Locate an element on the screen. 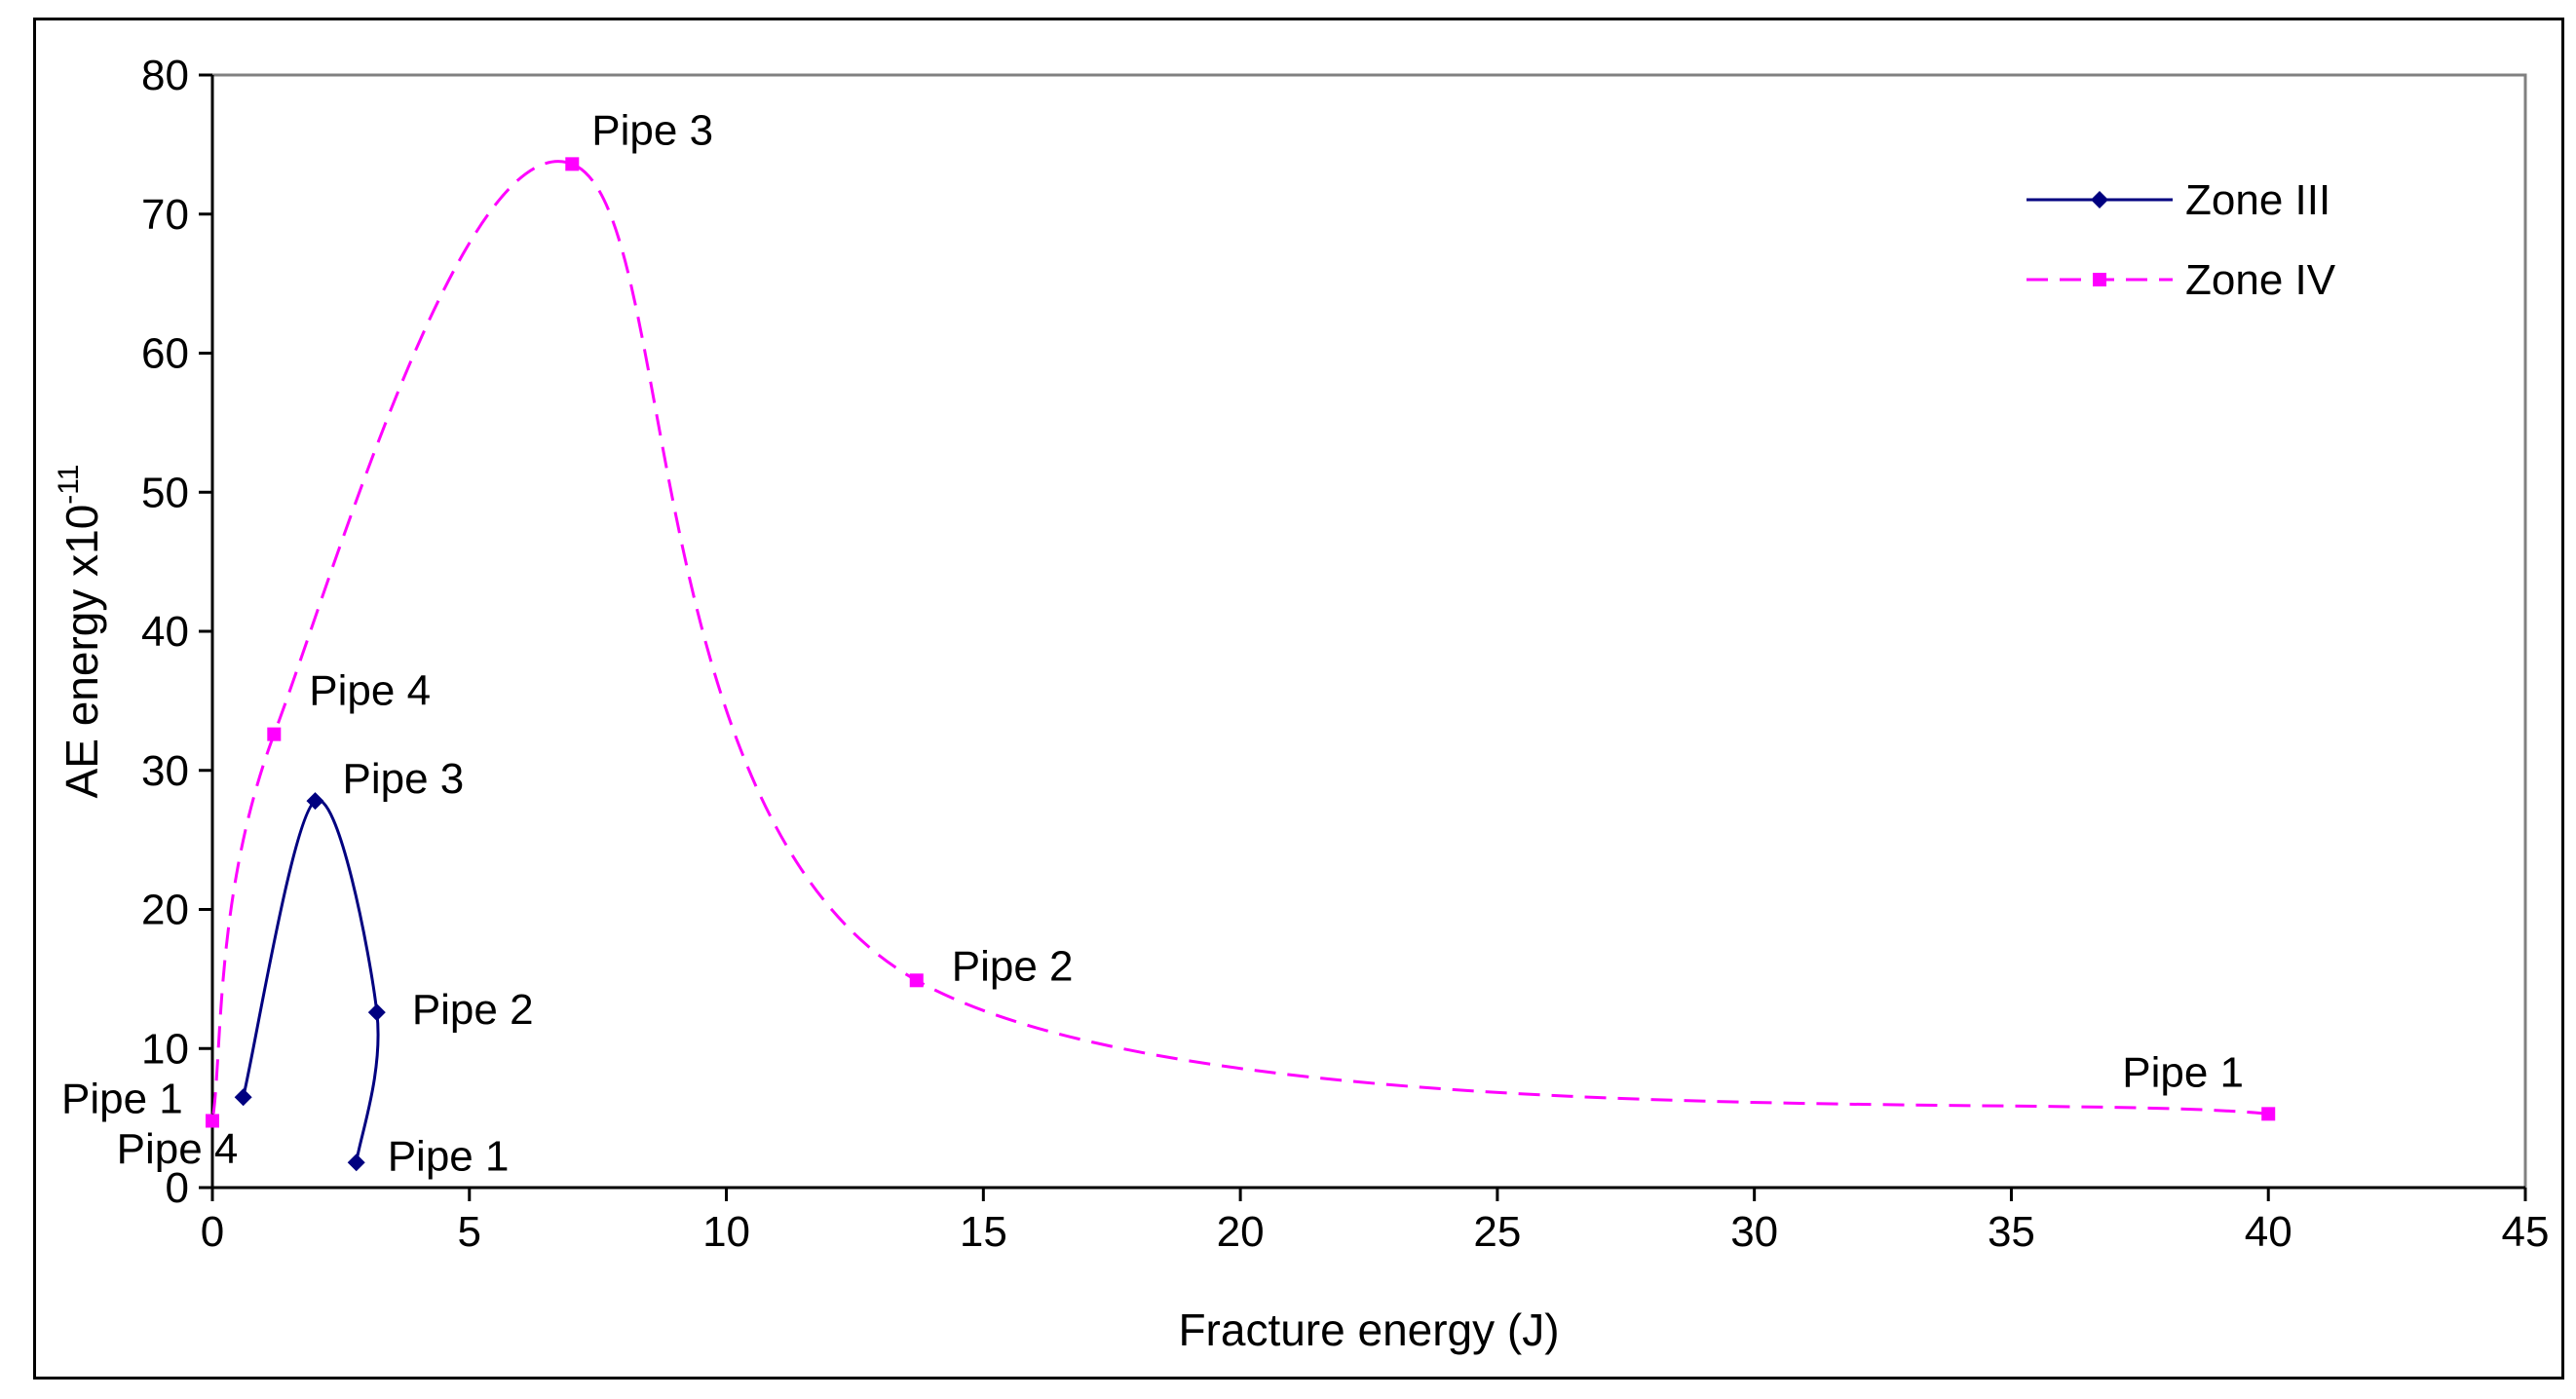  series-line-zone-iii is located at coordinates (311, 980).